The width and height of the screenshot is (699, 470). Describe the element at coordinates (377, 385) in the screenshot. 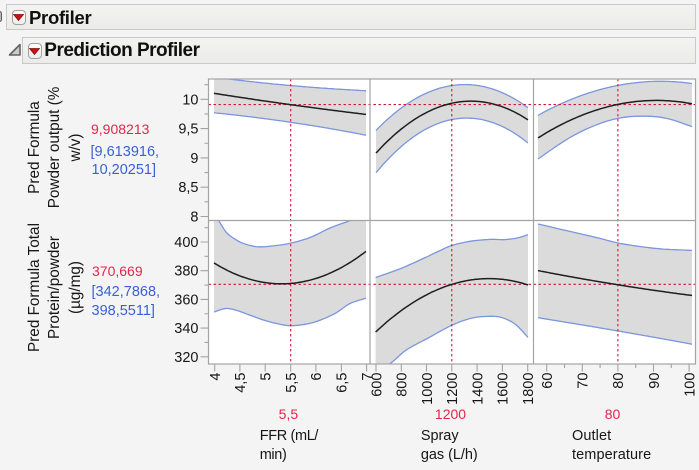

I see `svg-text: 600` at that location.